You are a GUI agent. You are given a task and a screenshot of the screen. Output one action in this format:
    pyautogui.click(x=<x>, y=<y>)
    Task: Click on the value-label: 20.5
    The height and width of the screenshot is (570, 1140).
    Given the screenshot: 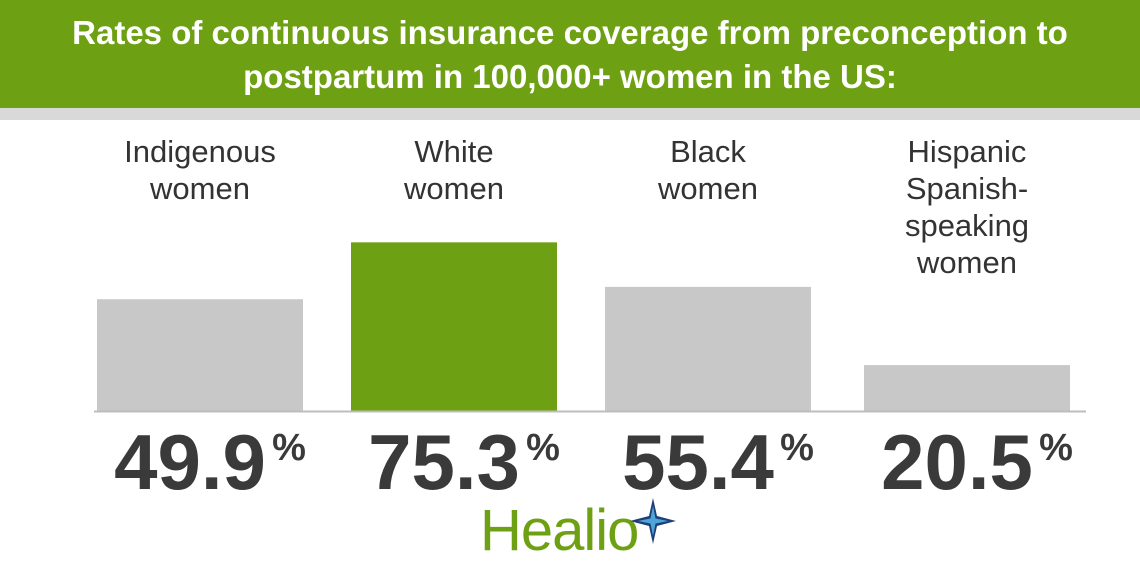 What is the action you would take?
    pyautogui.click(x=957, y=462)
    